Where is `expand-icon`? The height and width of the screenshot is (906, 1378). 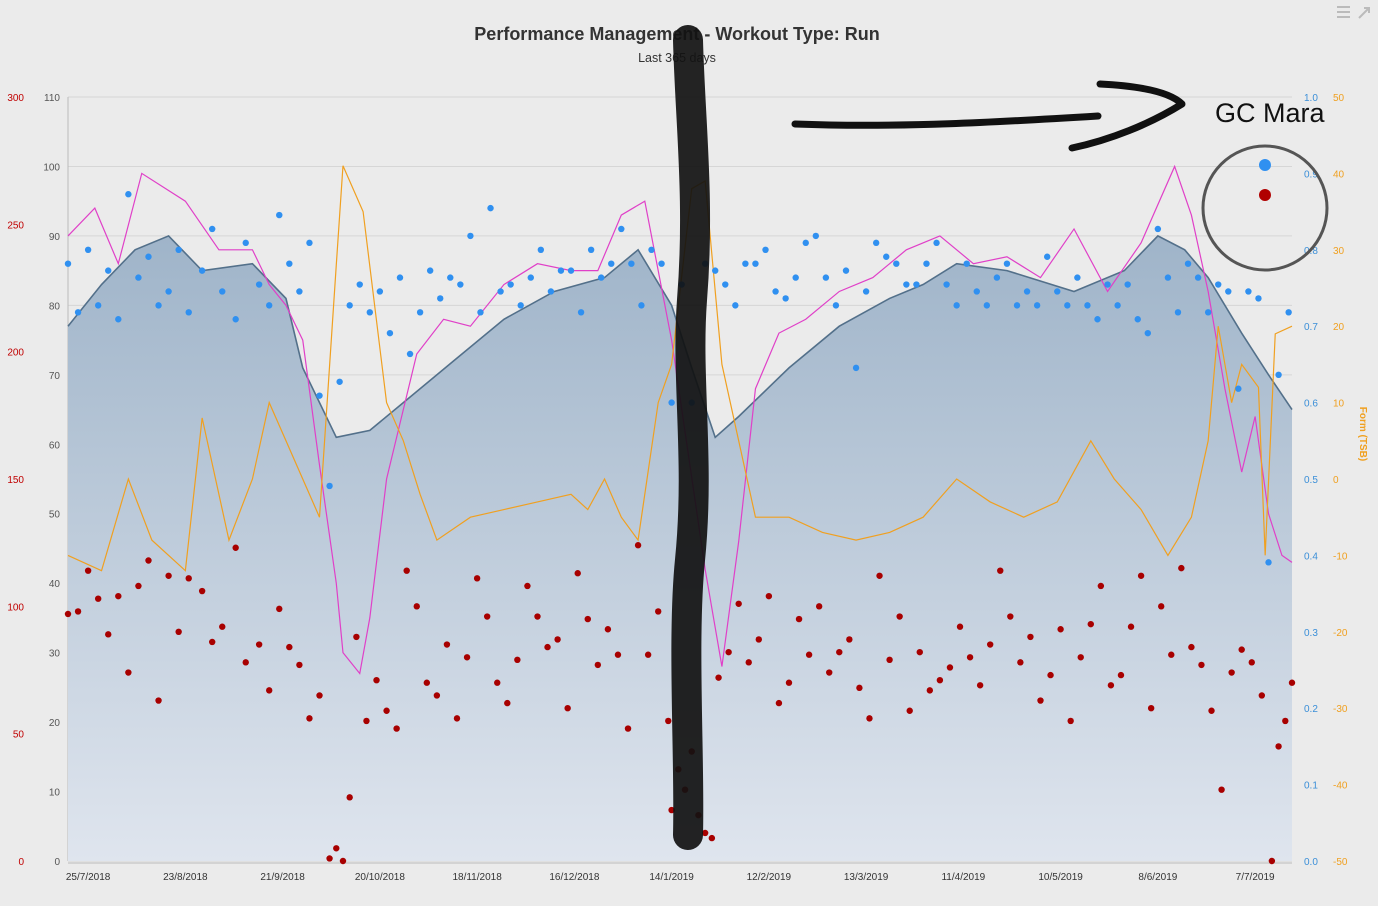
expand-icon is located at coordinates (1364, 13).